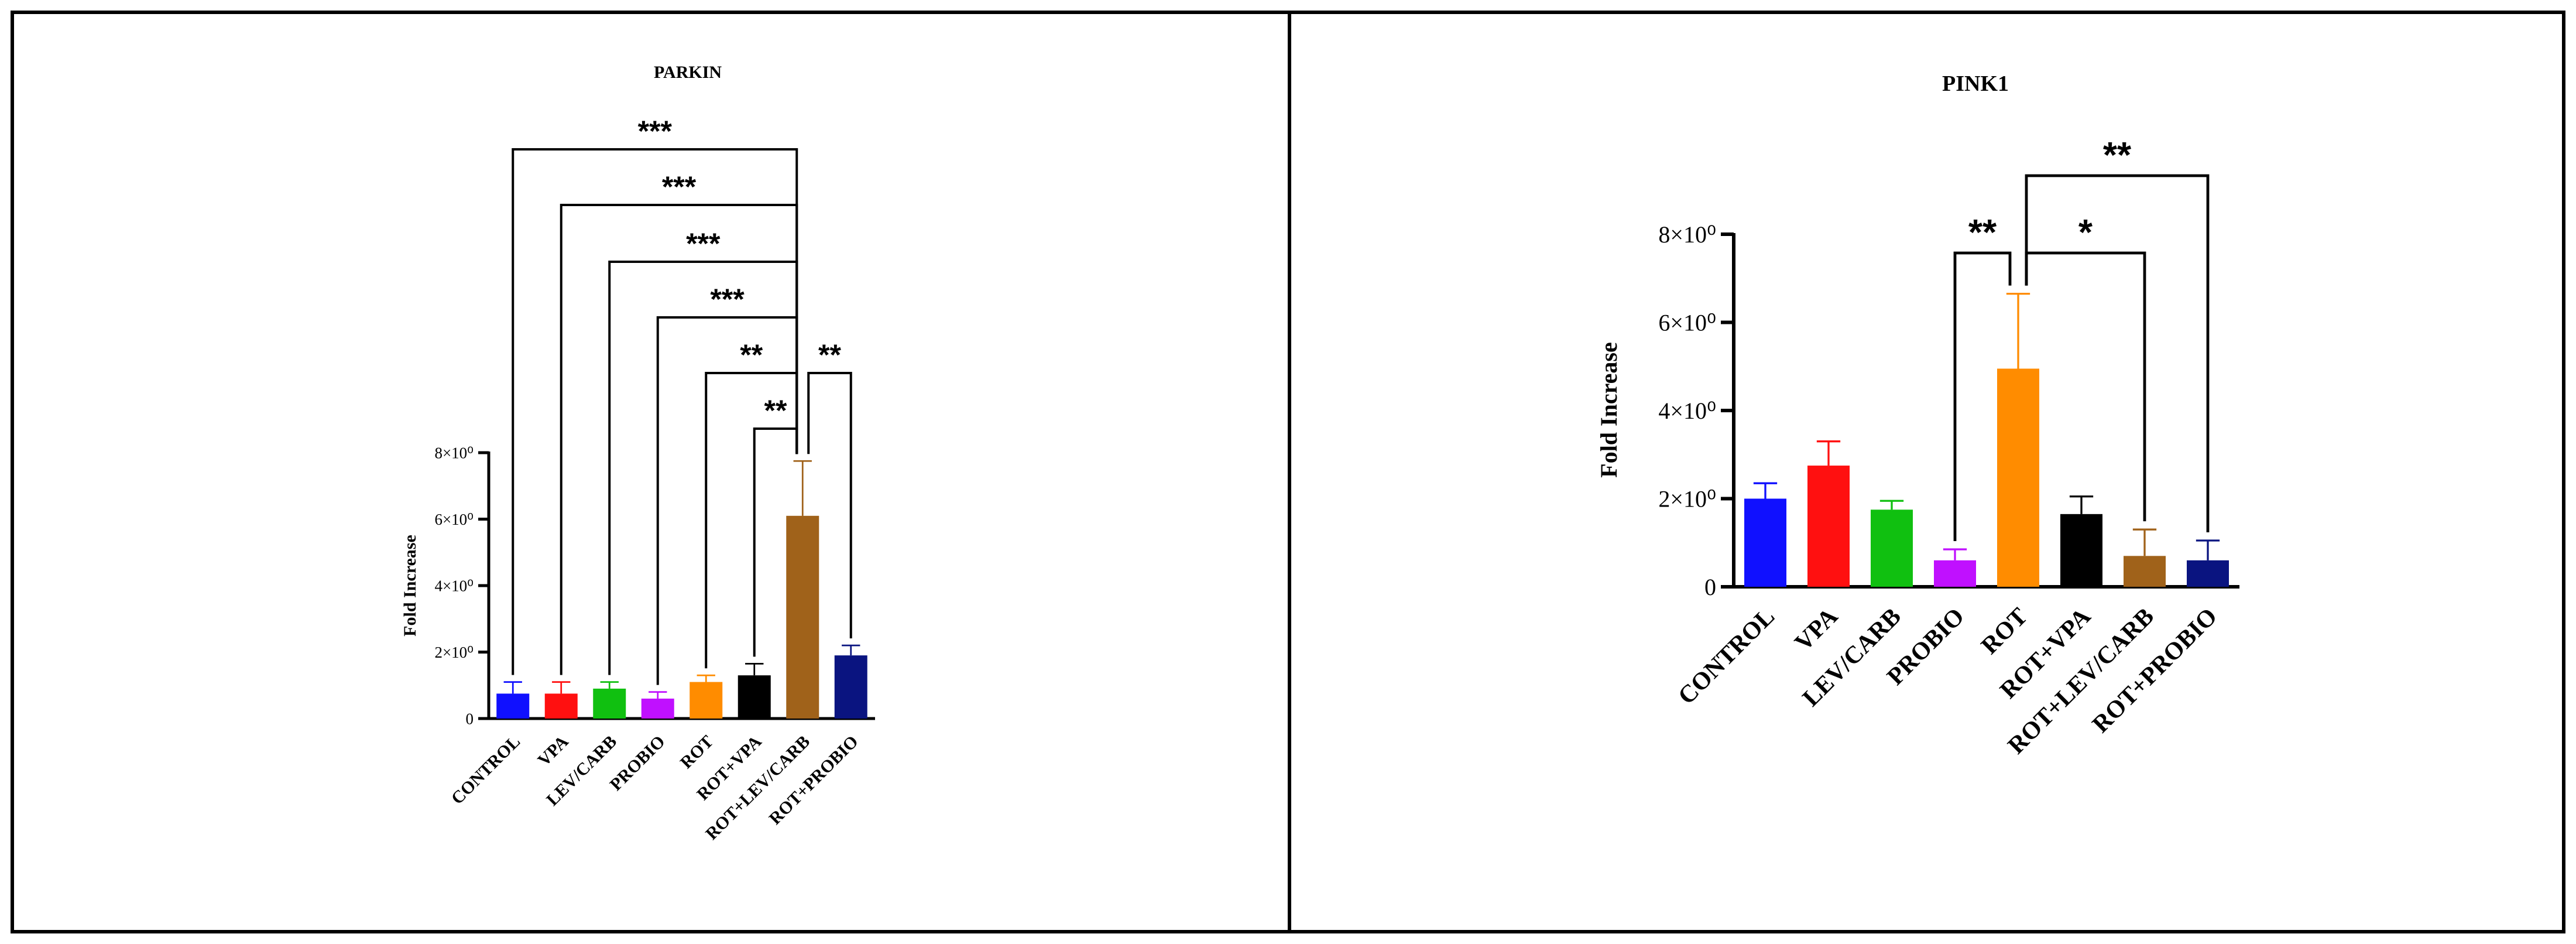 This screenshot has width=2576, height=944. Describe the element at coordinates (814, 780) in the screenshot. I see `category-label: ROT+PROBIO` at that location.